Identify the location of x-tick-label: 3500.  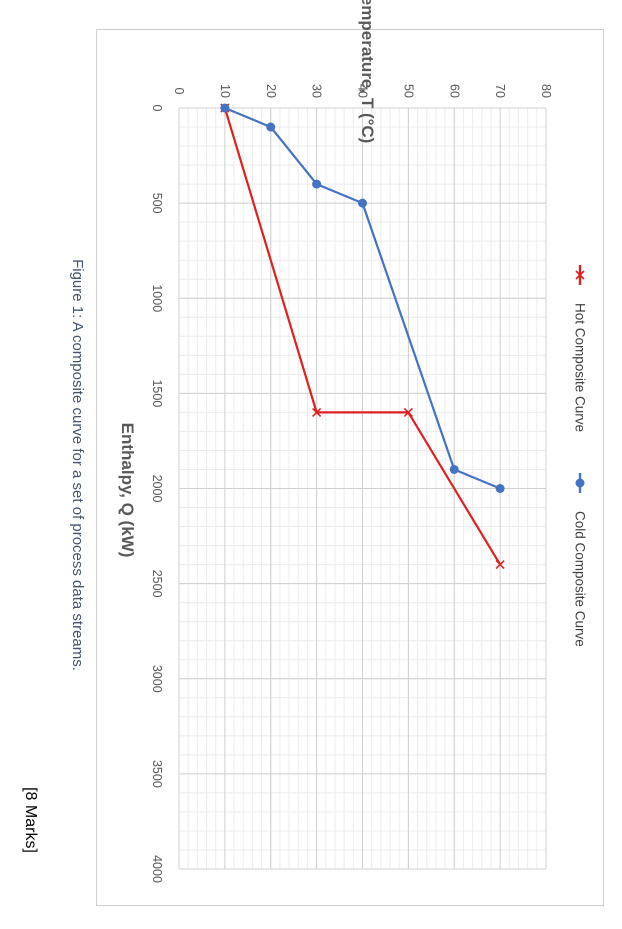
(157, 774).